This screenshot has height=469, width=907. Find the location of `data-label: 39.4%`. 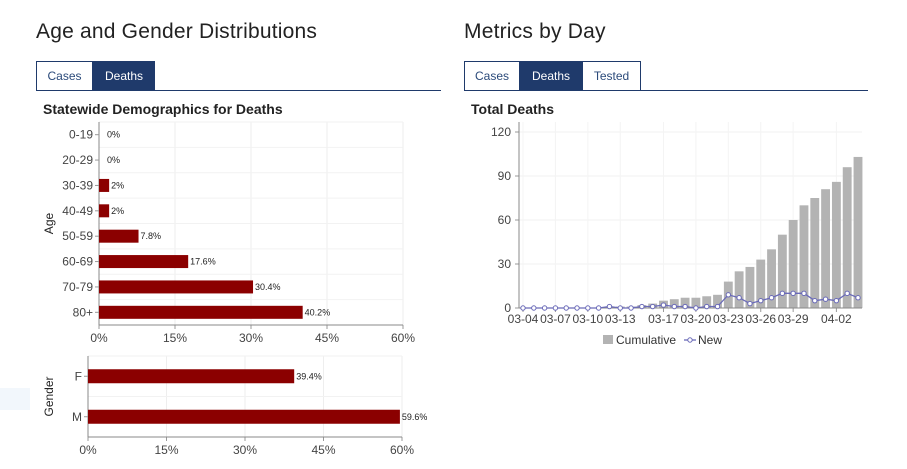

data-label: 39.4% is located at coordinates (309, 376).